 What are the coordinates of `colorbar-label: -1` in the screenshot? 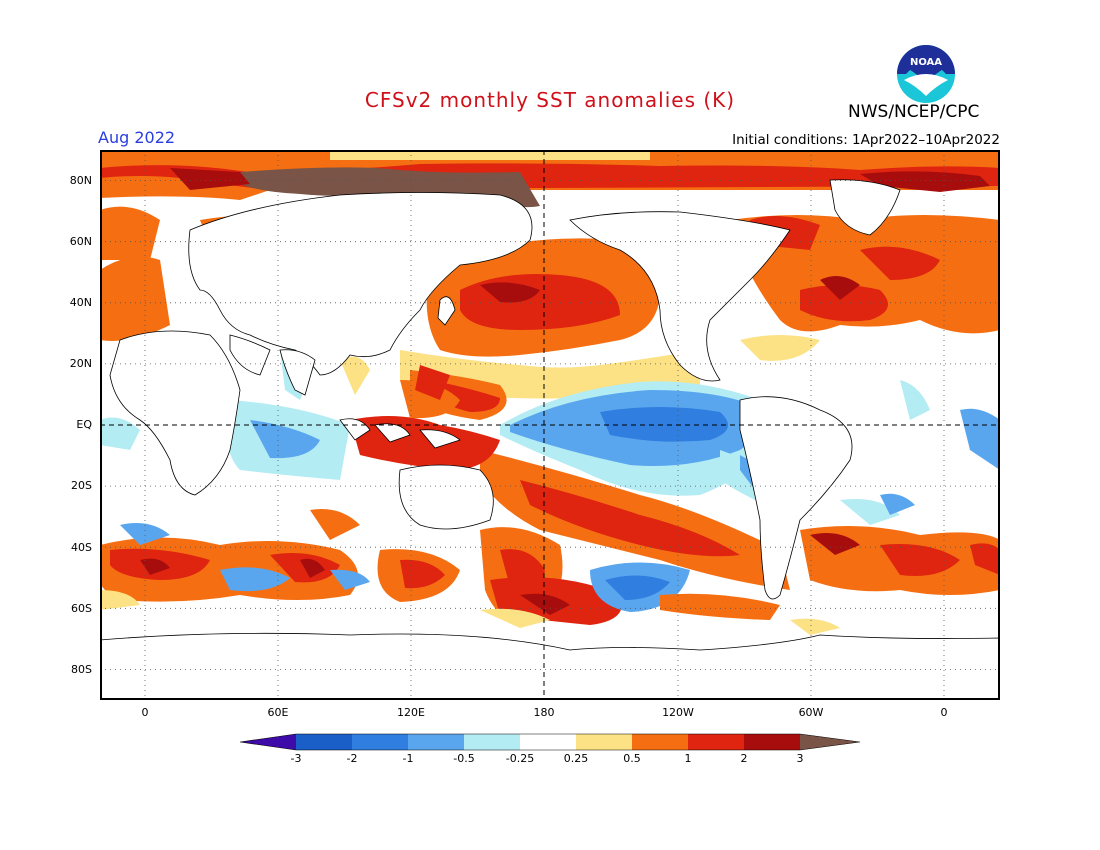 It's located at (408, 758).